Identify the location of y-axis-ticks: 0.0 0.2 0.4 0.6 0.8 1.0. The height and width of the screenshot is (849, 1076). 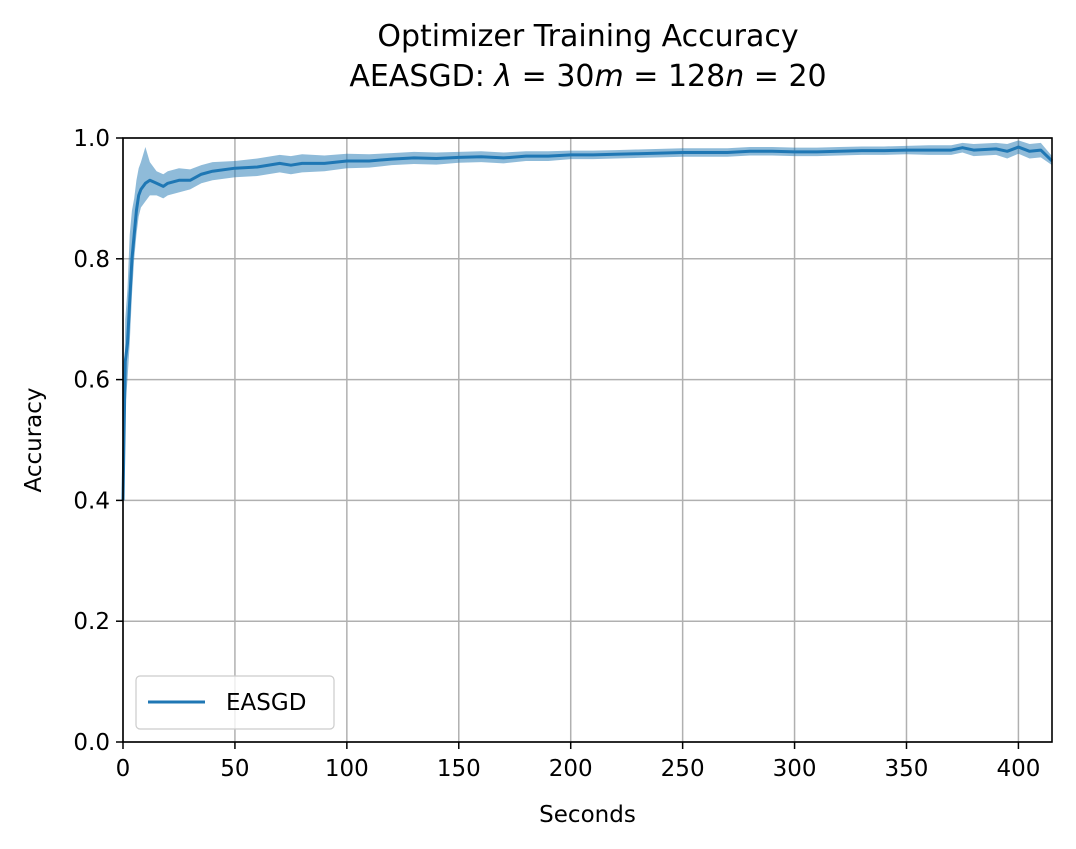
(98, 441).